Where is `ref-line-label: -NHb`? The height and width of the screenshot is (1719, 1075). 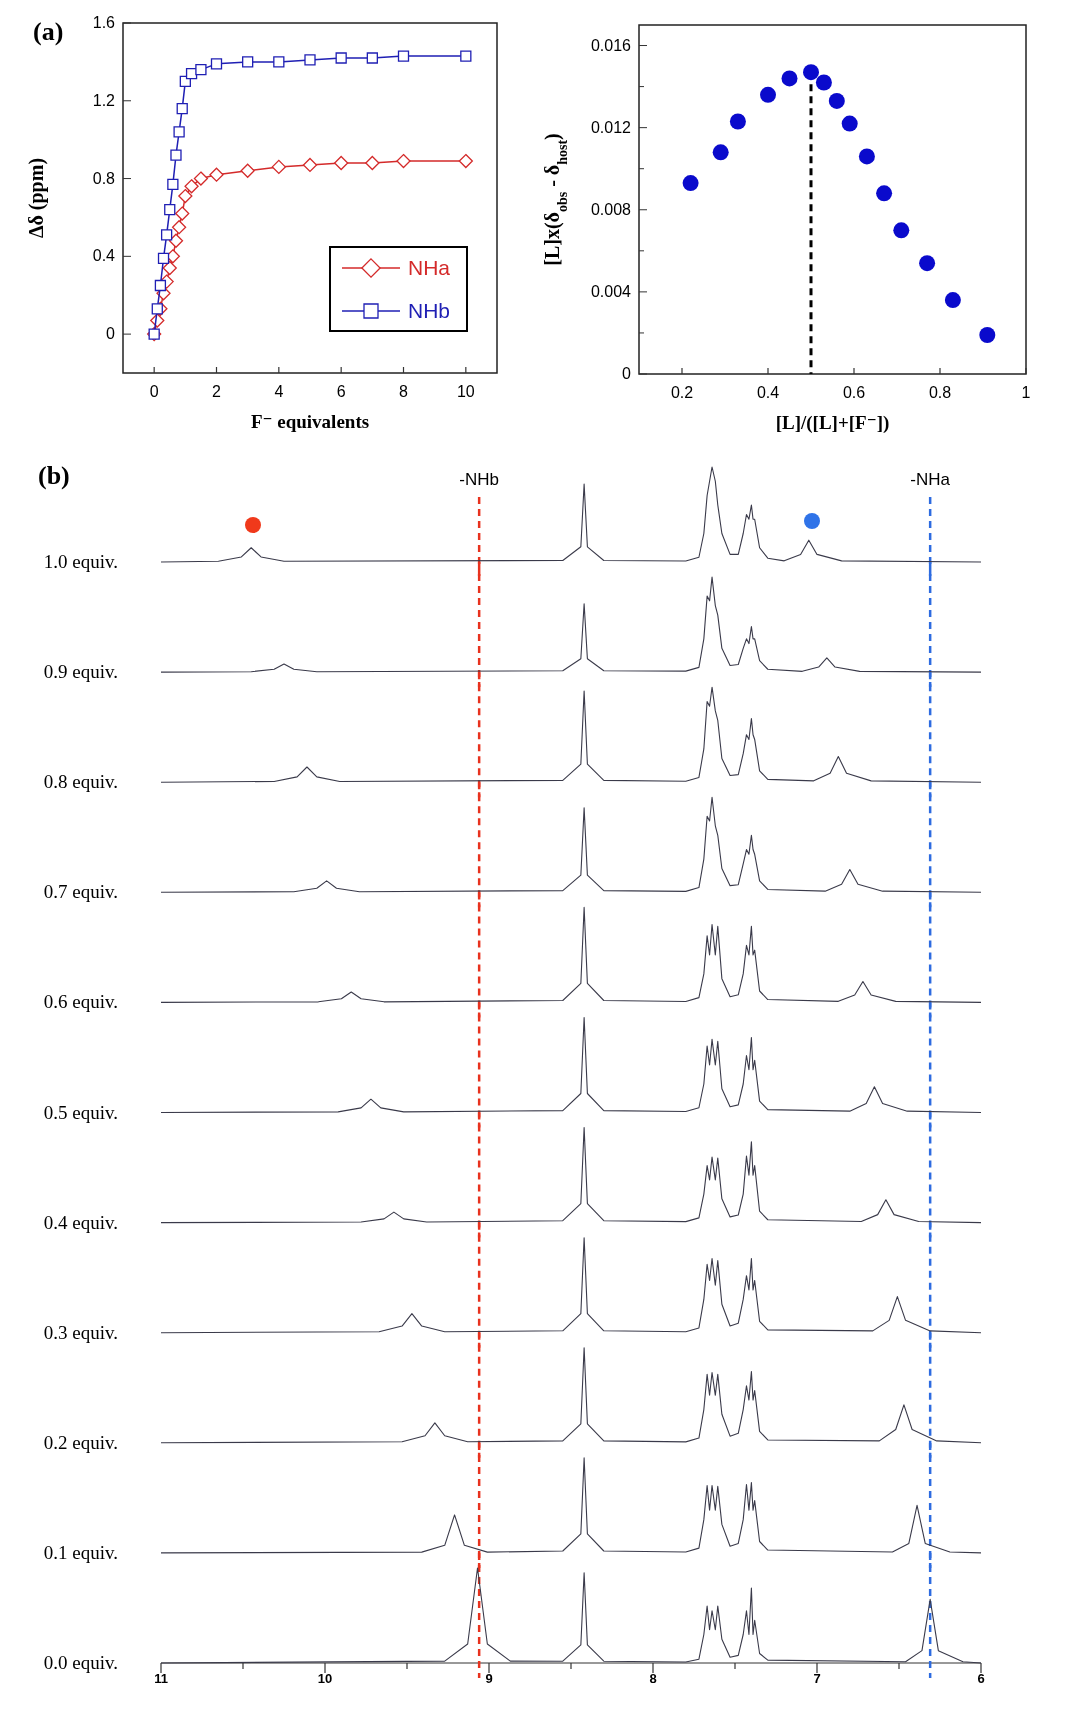 ref-line-label: -NHb is located at coordinates (479, 479).